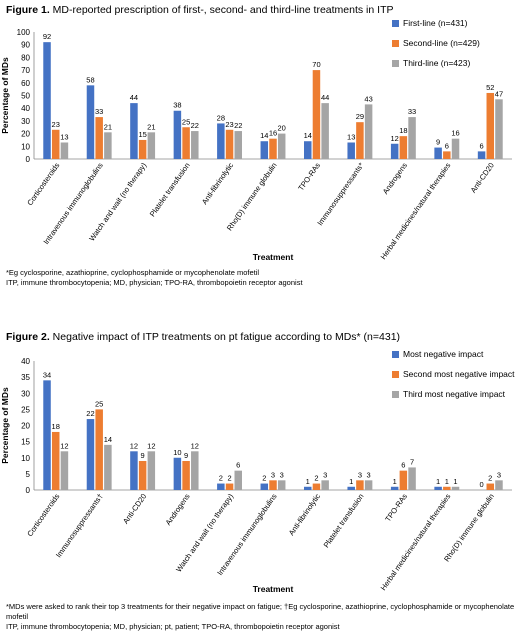 Image resolution: width=520 pixels, height=635 pixels. What do you see at coordinates (28, 159) in the screenshot?
I see `y-tick-label: 0` at bounding box center [28, 159].